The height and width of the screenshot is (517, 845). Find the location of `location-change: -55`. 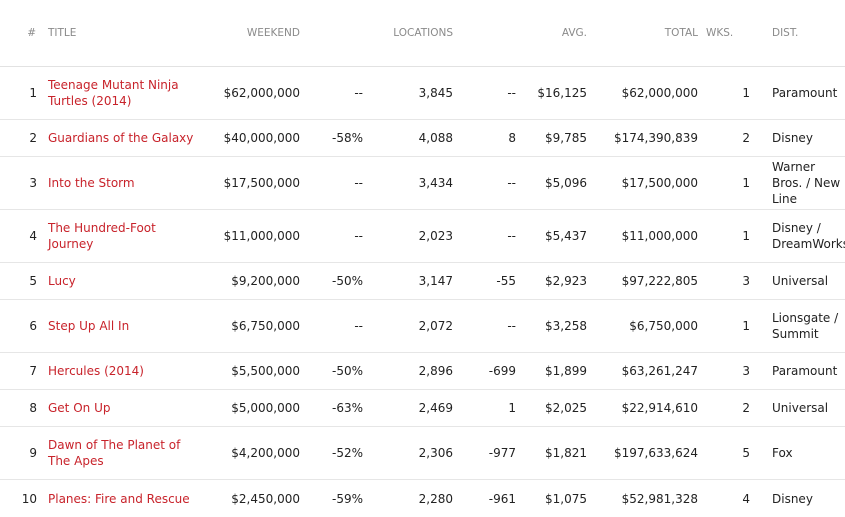

location-change: -55 is located at coordinates (488, 281).